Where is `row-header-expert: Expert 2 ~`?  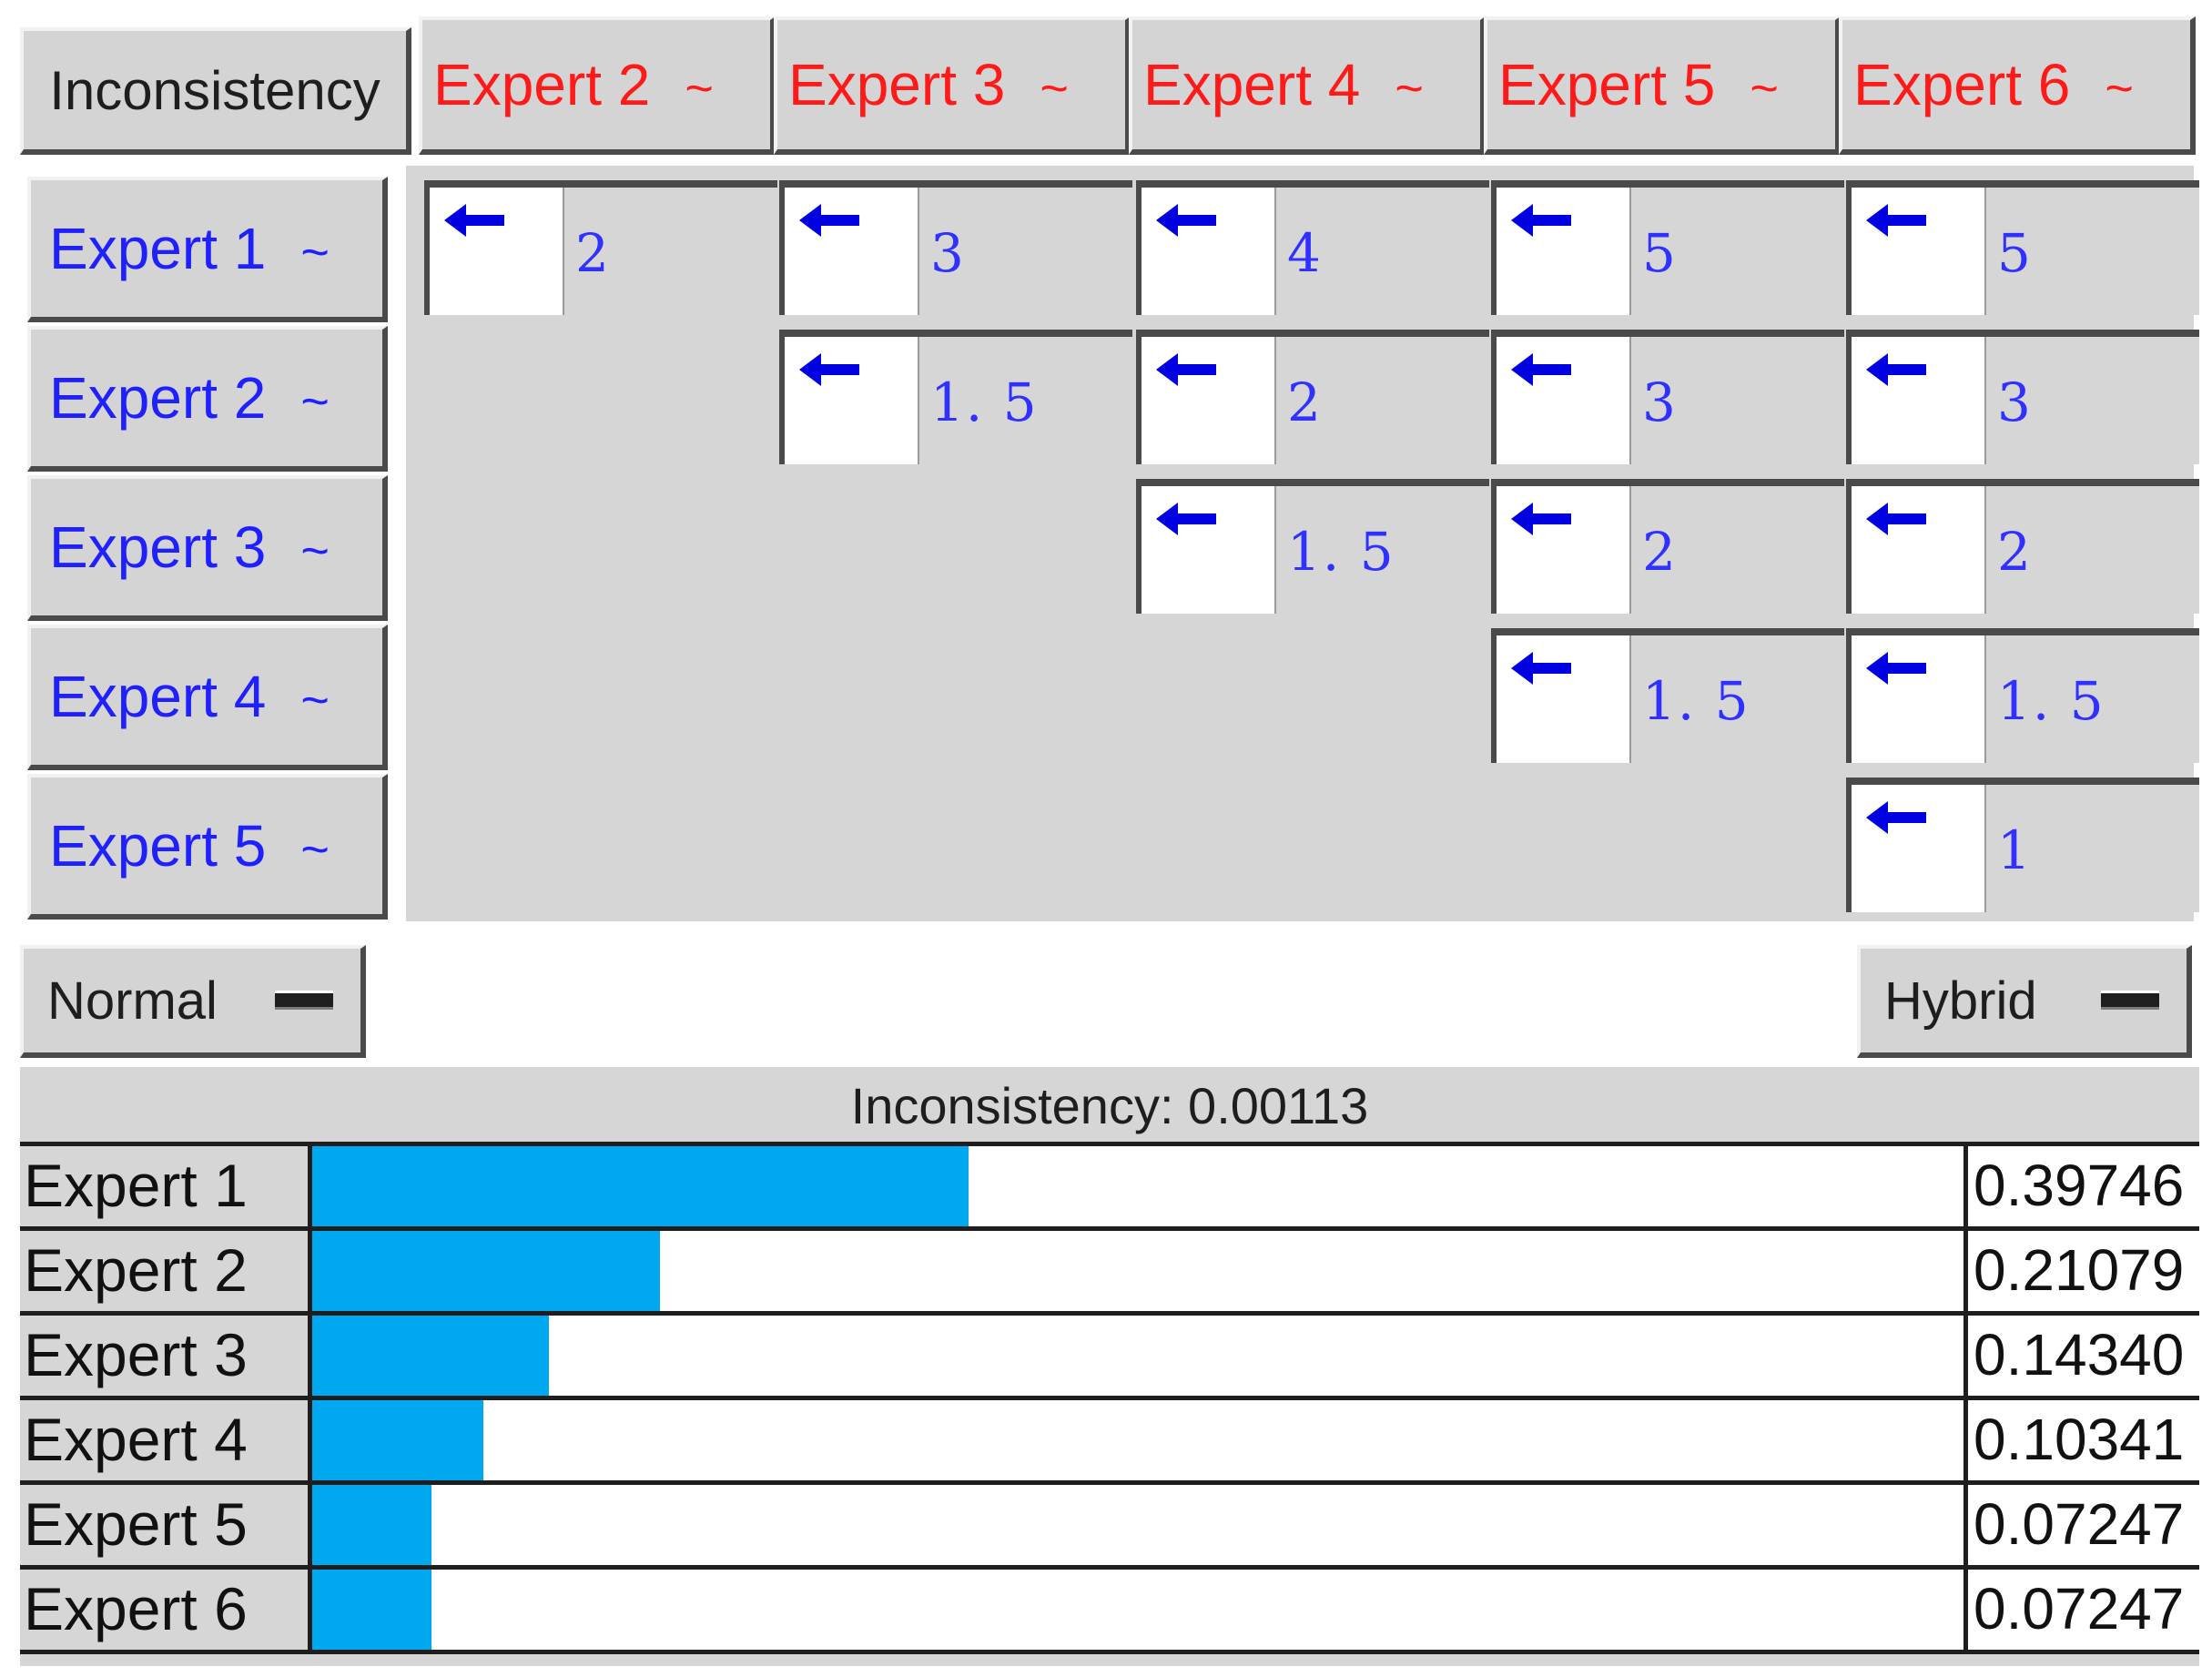
row-header-expert: Expert 2 ~ is located at coordinates (207, 399).